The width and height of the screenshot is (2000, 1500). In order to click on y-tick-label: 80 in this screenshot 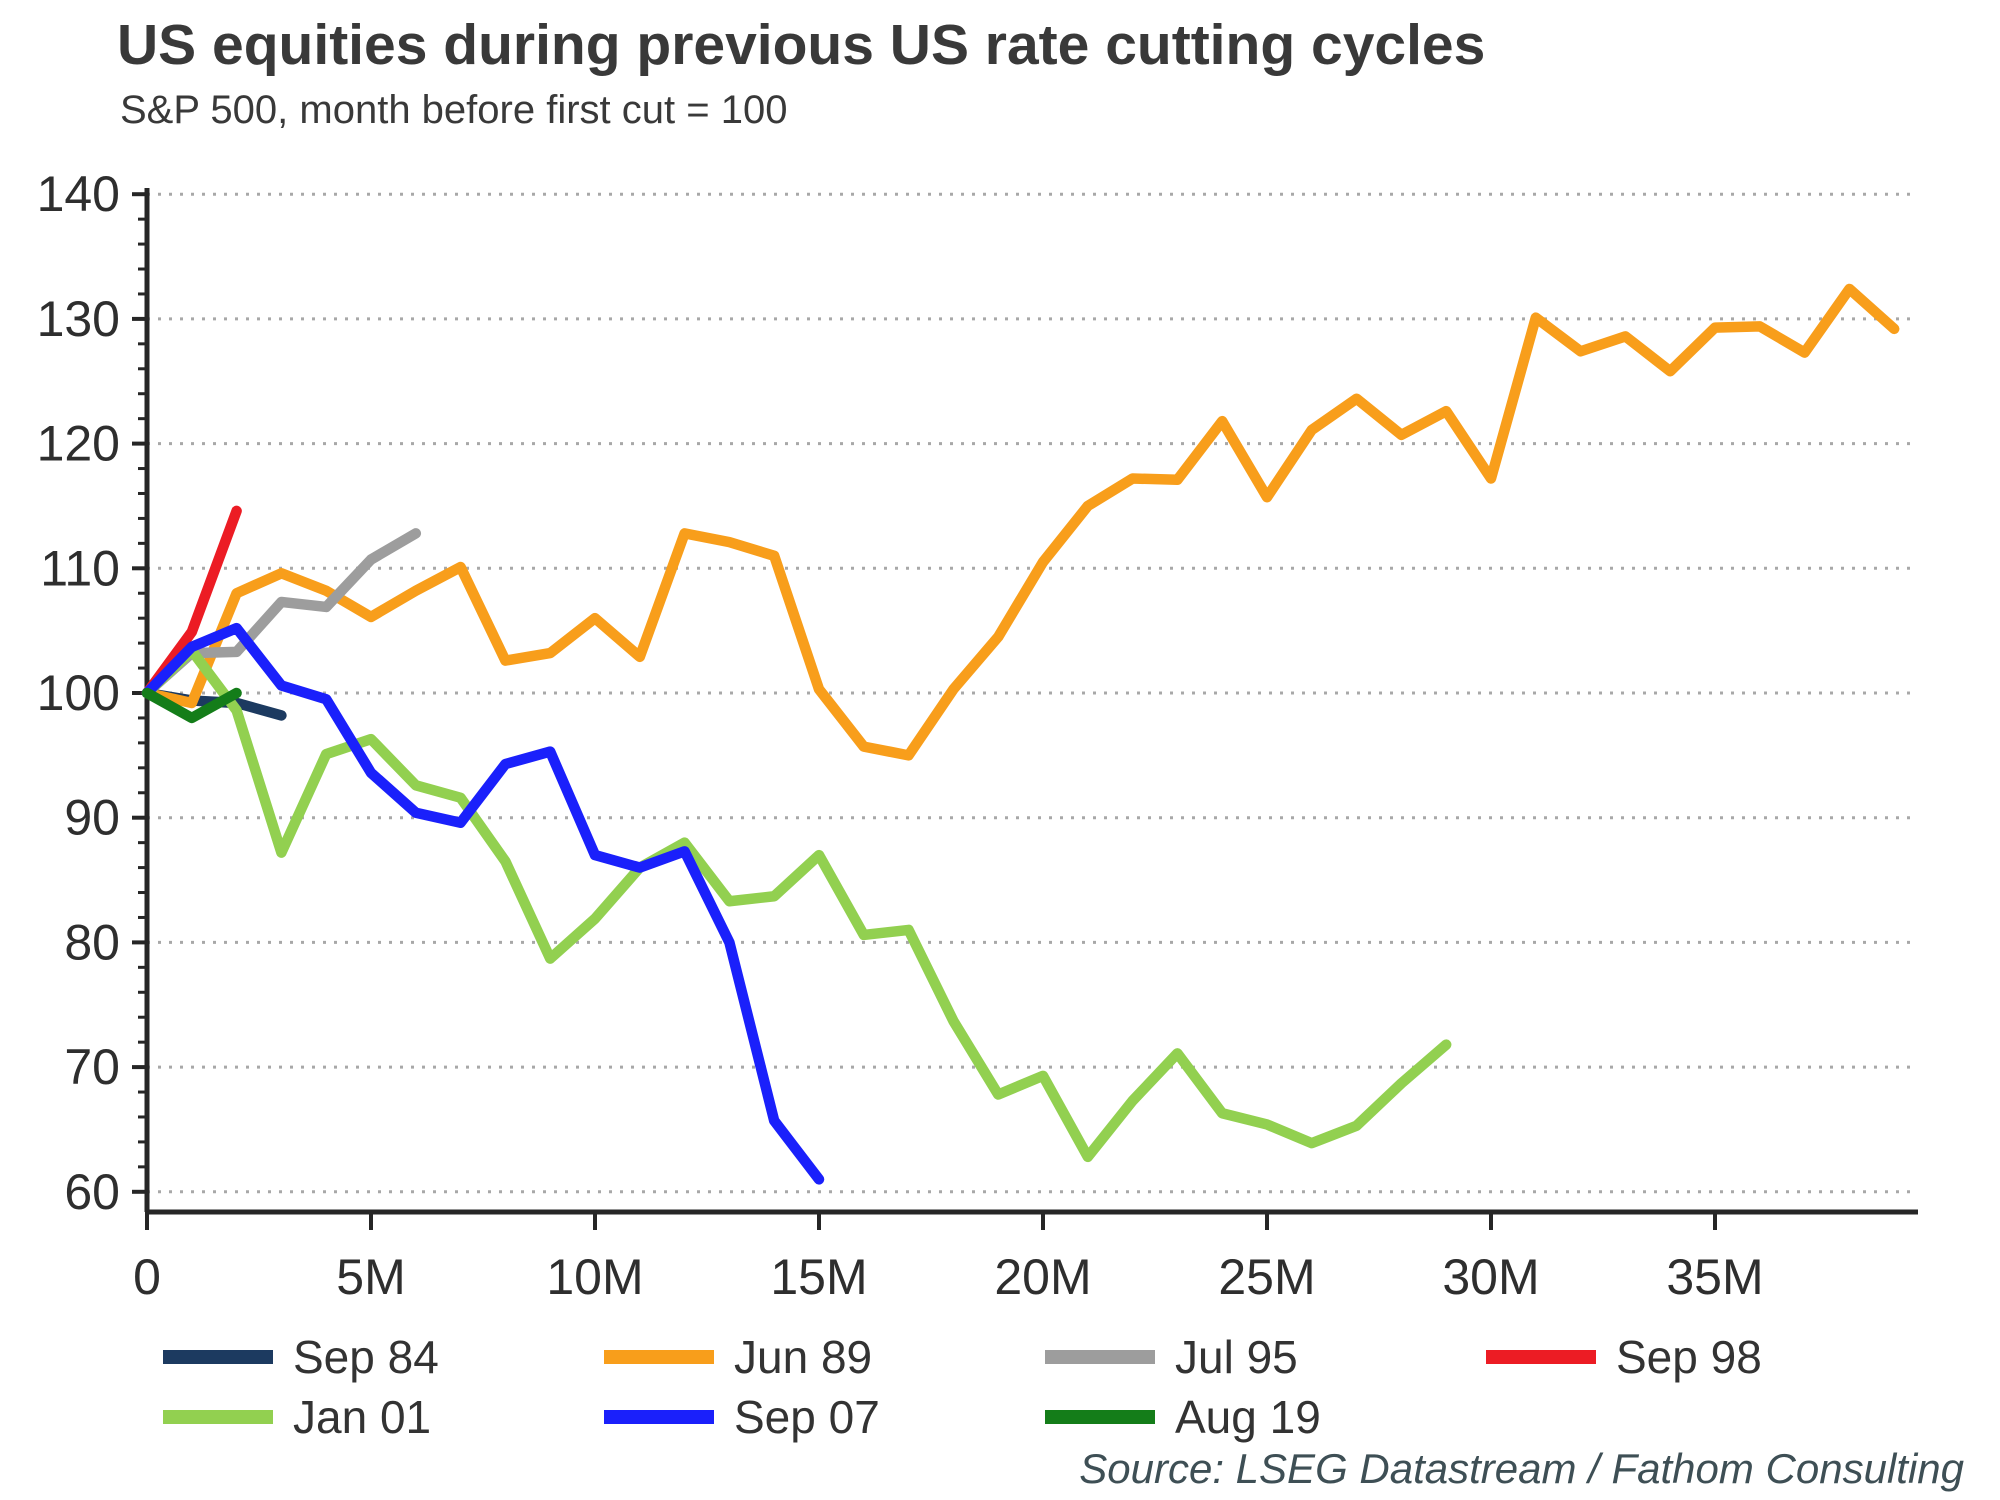, I will do `click(92, 942)`.